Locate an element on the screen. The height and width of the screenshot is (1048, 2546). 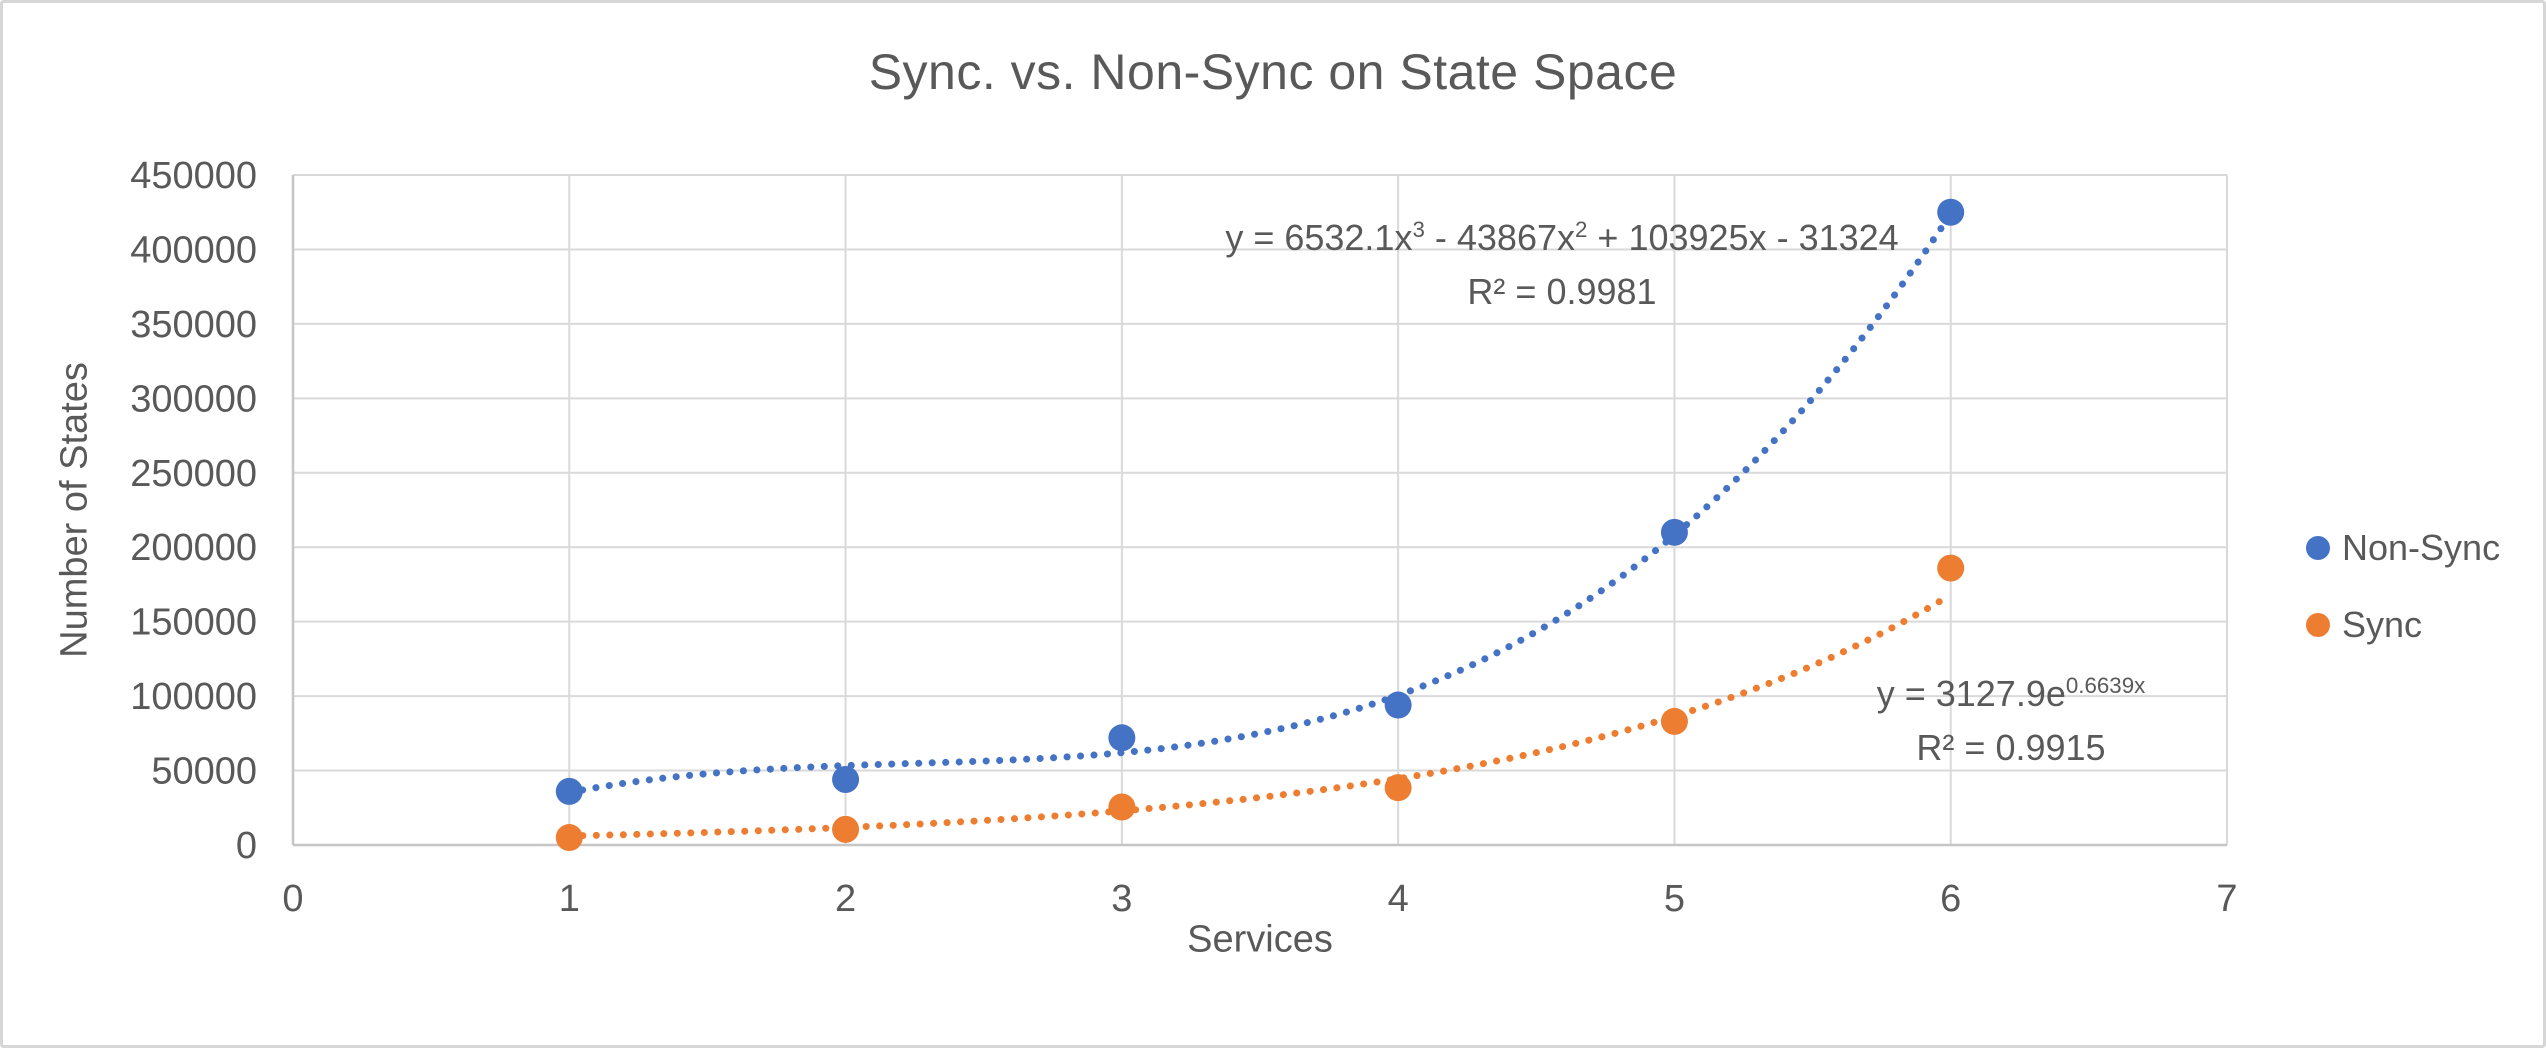
legend: Non-Sync Sync is located at coordinates (2403, 586).